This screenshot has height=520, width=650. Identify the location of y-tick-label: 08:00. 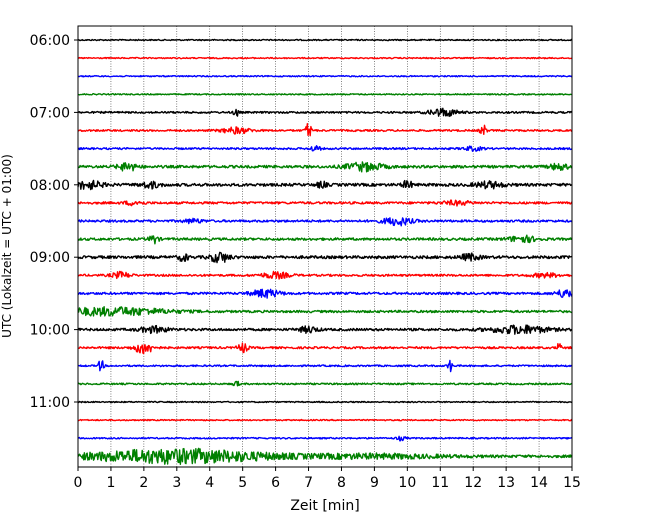
(50, 186).